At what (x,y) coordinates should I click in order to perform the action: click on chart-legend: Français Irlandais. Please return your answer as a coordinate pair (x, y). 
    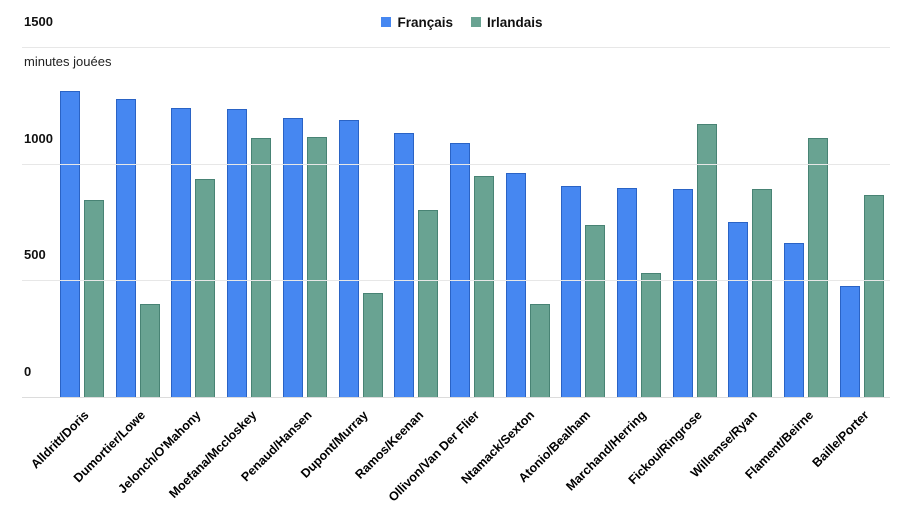
    Looking at the image, I should click on (462, 16).